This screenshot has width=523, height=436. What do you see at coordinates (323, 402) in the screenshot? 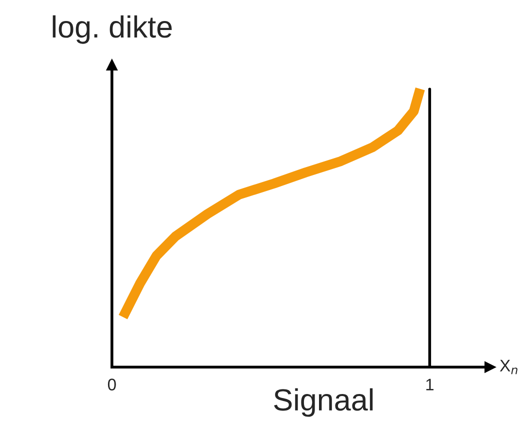
I see `x-axis-title: Signaal` at bounding box center [323, 402].